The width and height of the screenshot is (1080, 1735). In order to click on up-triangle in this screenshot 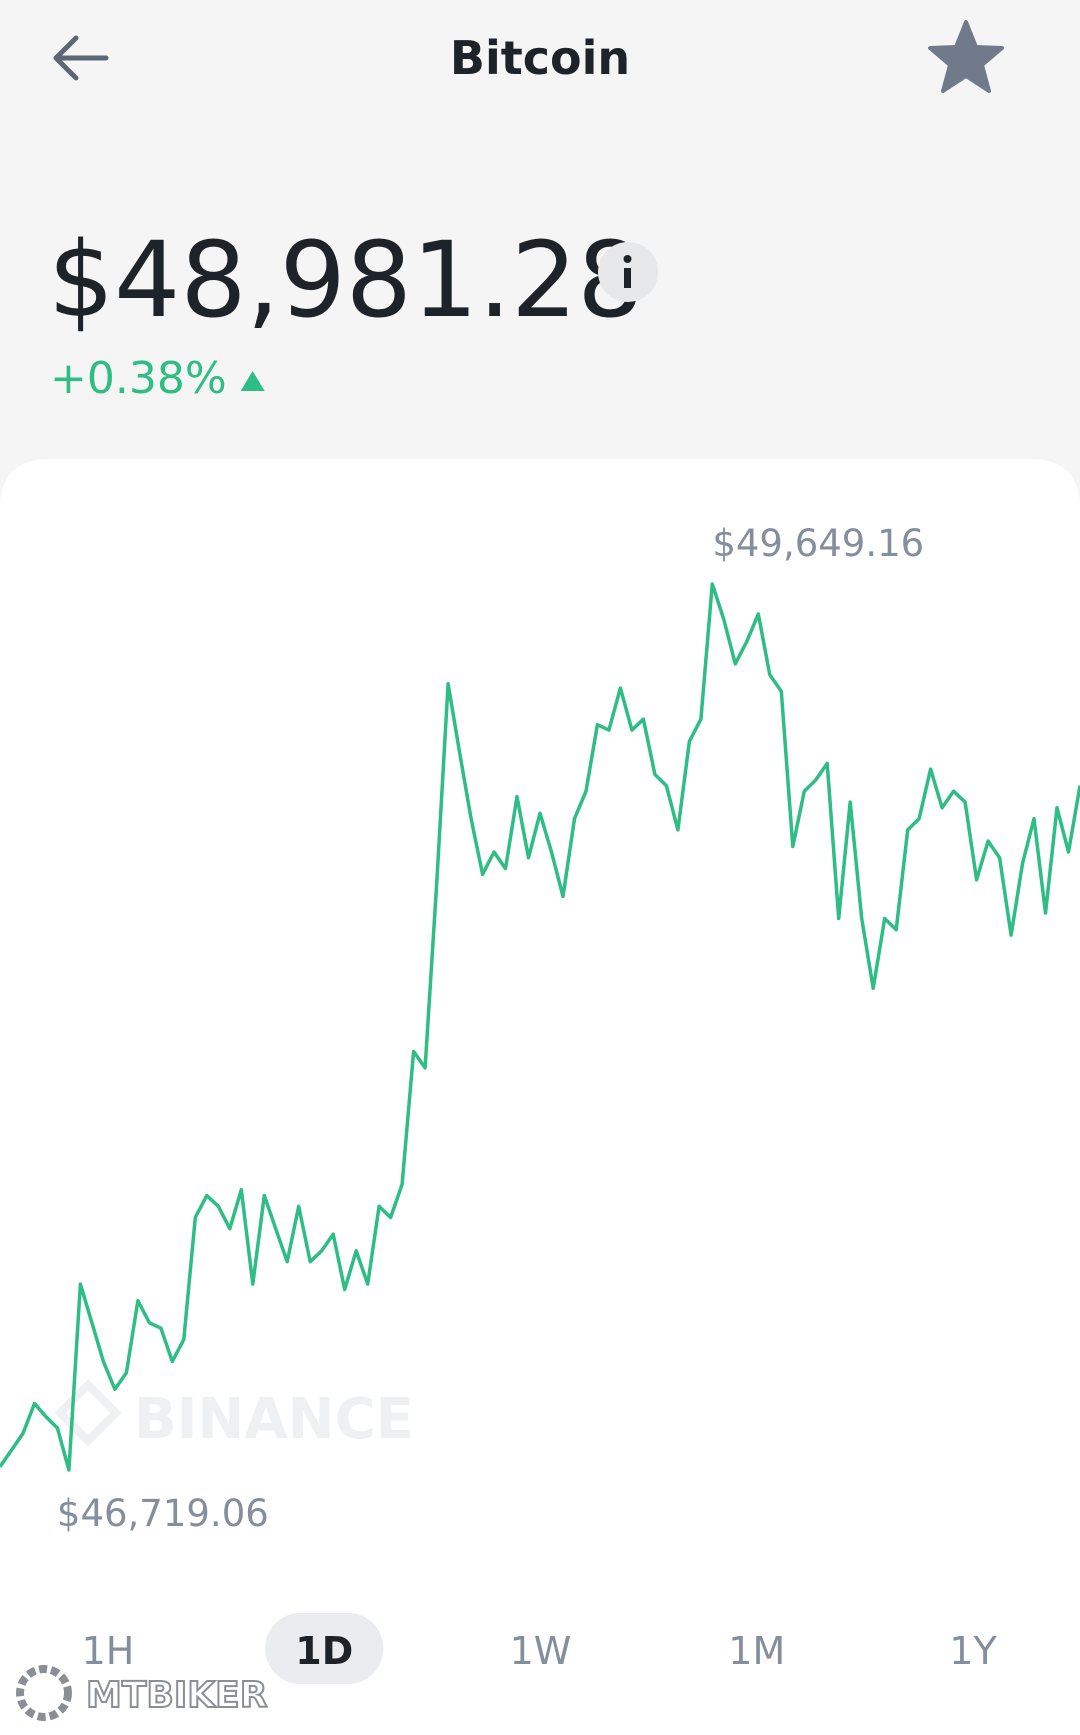, I will do `click(252, 381)`.